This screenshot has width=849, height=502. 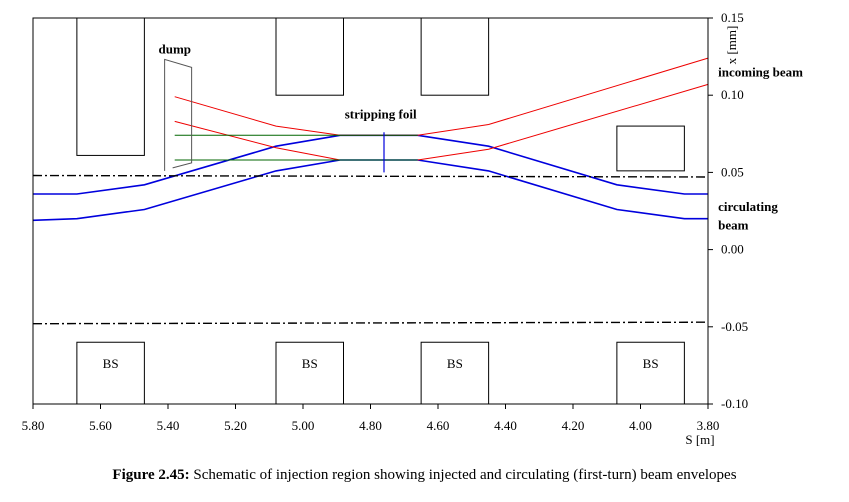 What do you see at coordinates (111, 363) in the screenshot?
I see `magnet-label-4: BS` at bounding box center [111, 363].